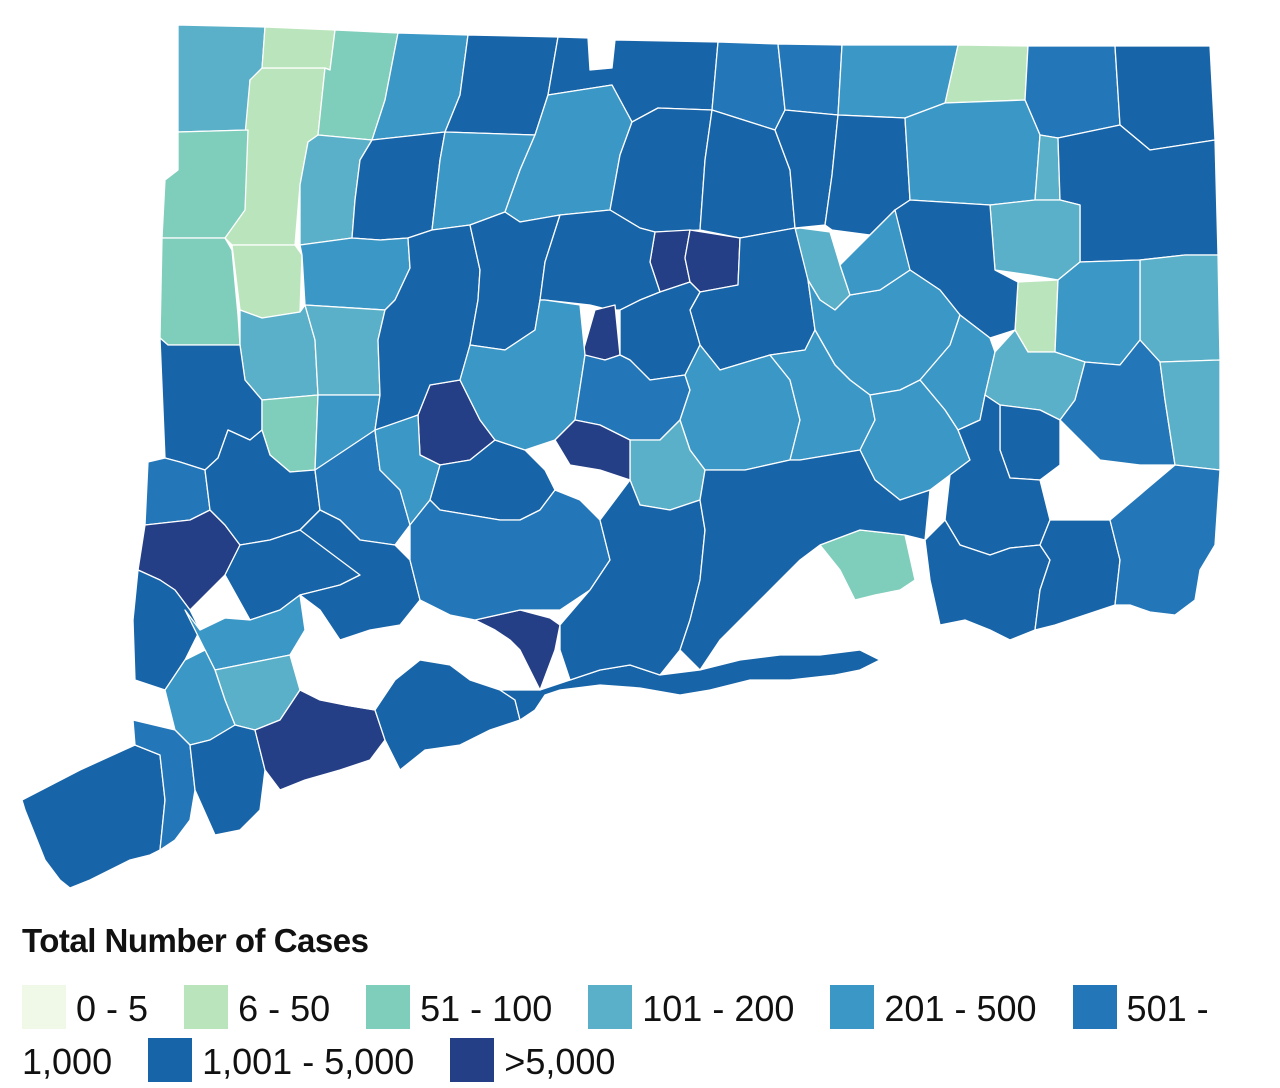  Describe the element at coordinates (195, 940) in the screenshot. I see `legend-title: Total Number of Cases` at that location.